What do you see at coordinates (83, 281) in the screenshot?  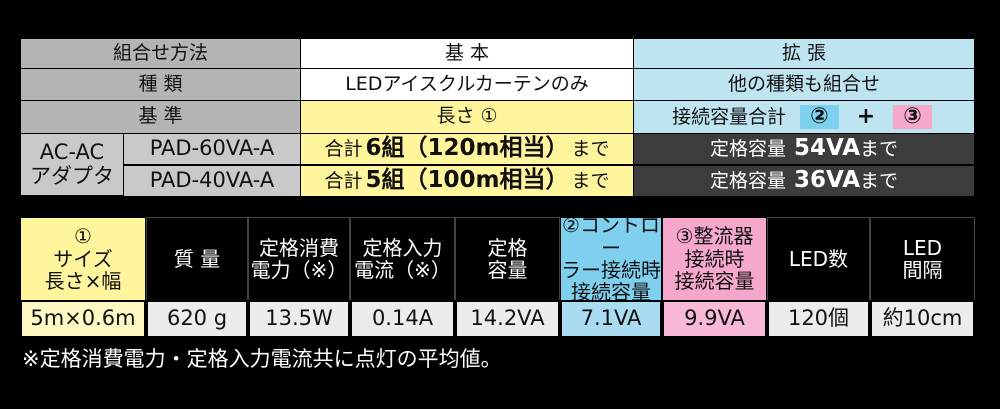 I see `spec-header-line: 長さ×幅` at bounding box center [83, 281].